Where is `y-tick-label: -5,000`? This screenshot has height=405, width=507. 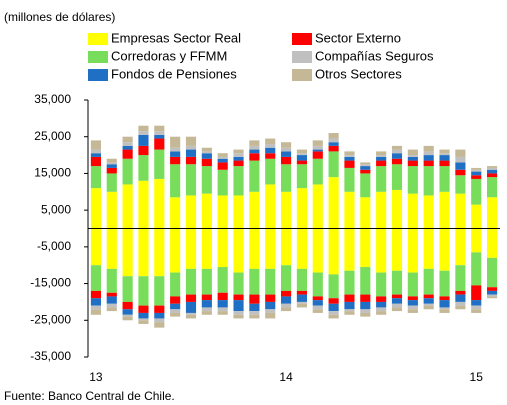
y-tick-label: -5,000 is located at coordinates (54, 246).